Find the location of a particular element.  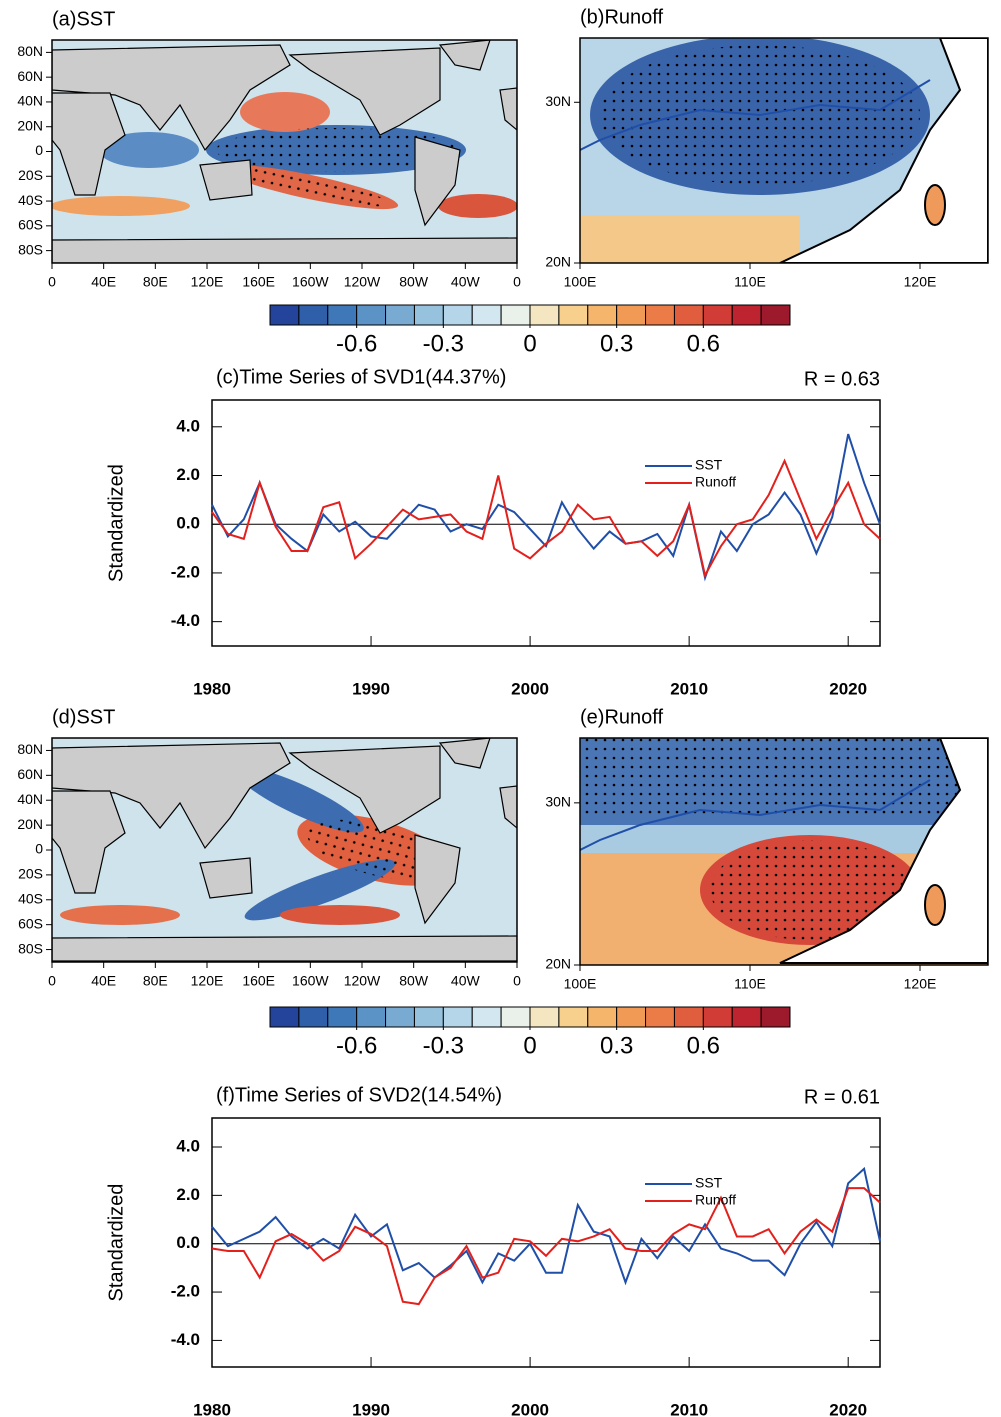

x-tick-label: 100E is located at coordinates (580, 282).